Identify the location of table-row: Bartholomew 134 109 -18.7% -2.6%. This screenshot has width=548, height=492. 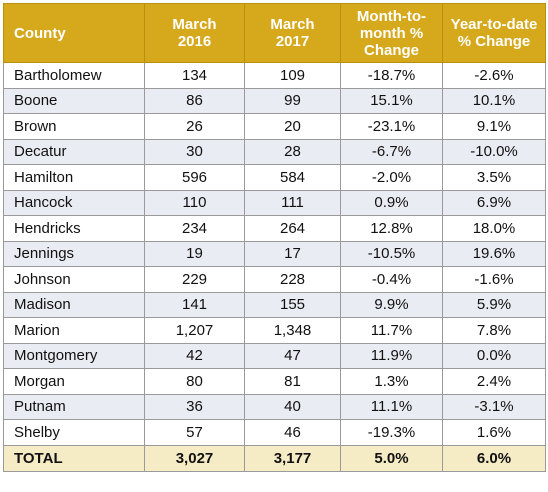
(274, 75).